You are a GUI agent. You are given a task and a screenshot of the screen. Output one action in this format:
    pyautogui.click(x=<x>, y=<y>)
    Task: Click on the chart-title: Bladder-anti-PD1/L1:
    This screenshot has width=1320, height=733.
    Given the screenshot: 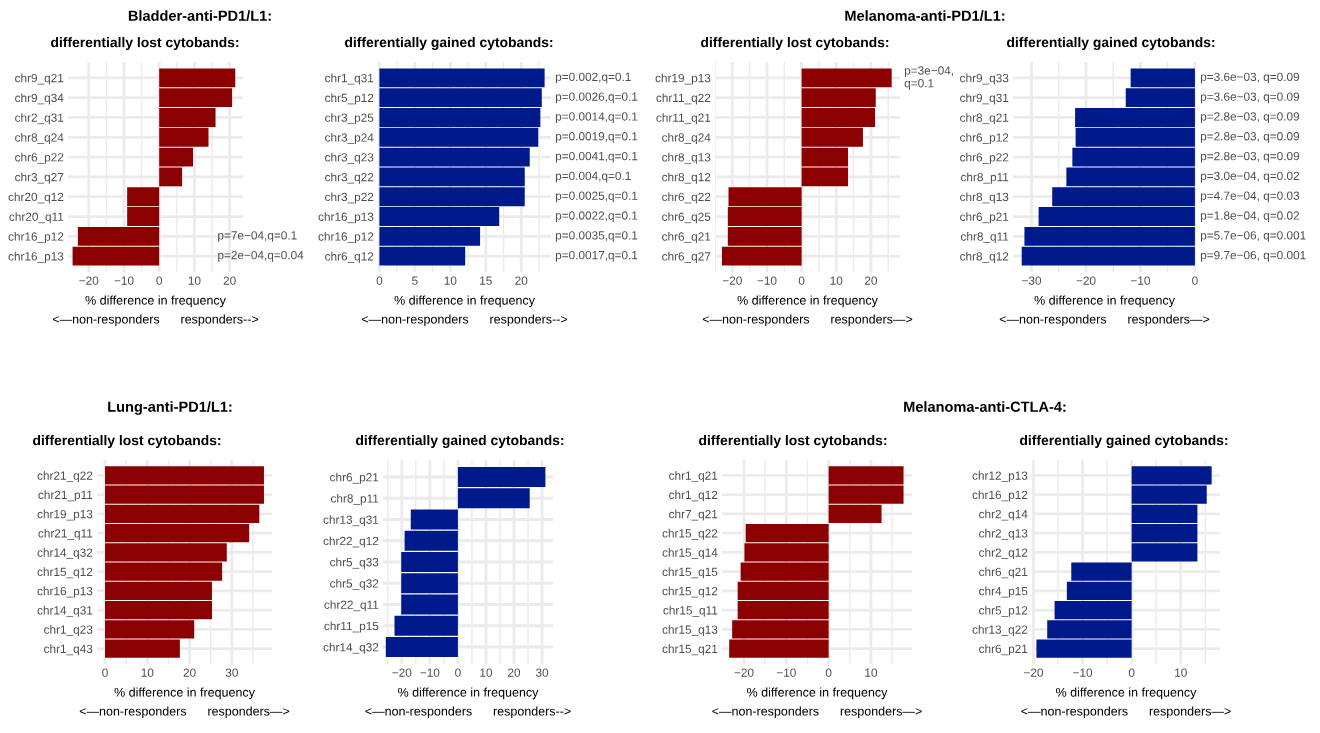 What is the action you would take?
    pyautogui.click(x=199, y=16)
    